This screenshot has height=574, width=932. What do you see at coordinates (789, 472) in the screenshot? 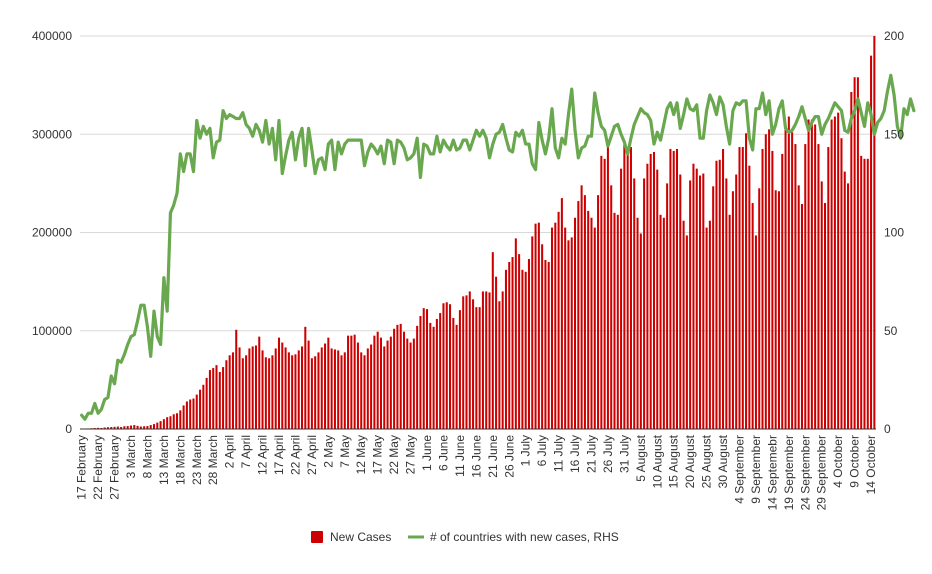
I see `x-tick-label: 19 September` at bounding box center [789, 472].